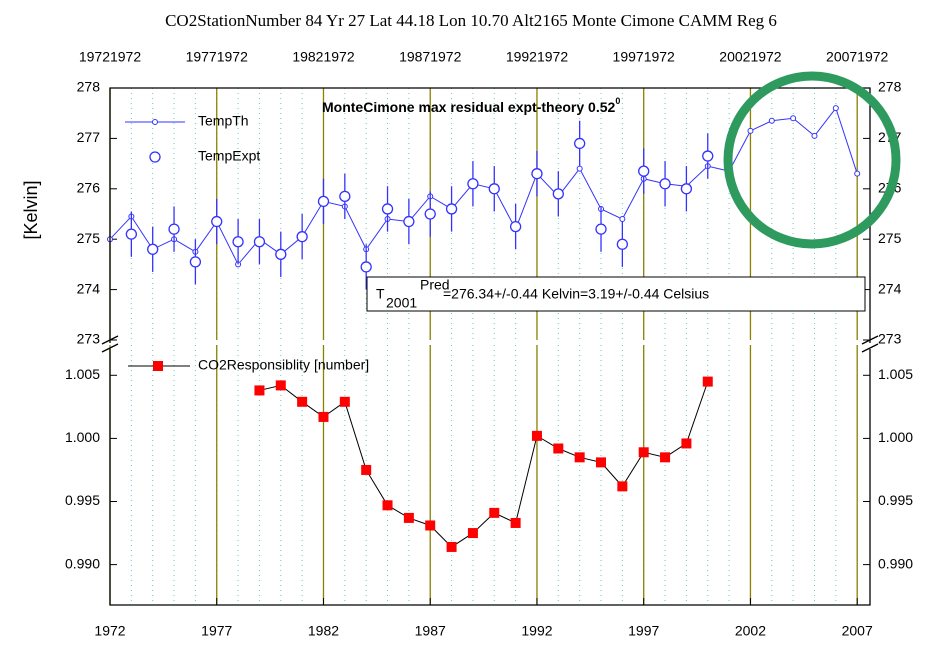  What do you see at coordinates (430, 631) in the screenshot?
I see `x-tick-label: 1987` at bounding box center [430, 631].